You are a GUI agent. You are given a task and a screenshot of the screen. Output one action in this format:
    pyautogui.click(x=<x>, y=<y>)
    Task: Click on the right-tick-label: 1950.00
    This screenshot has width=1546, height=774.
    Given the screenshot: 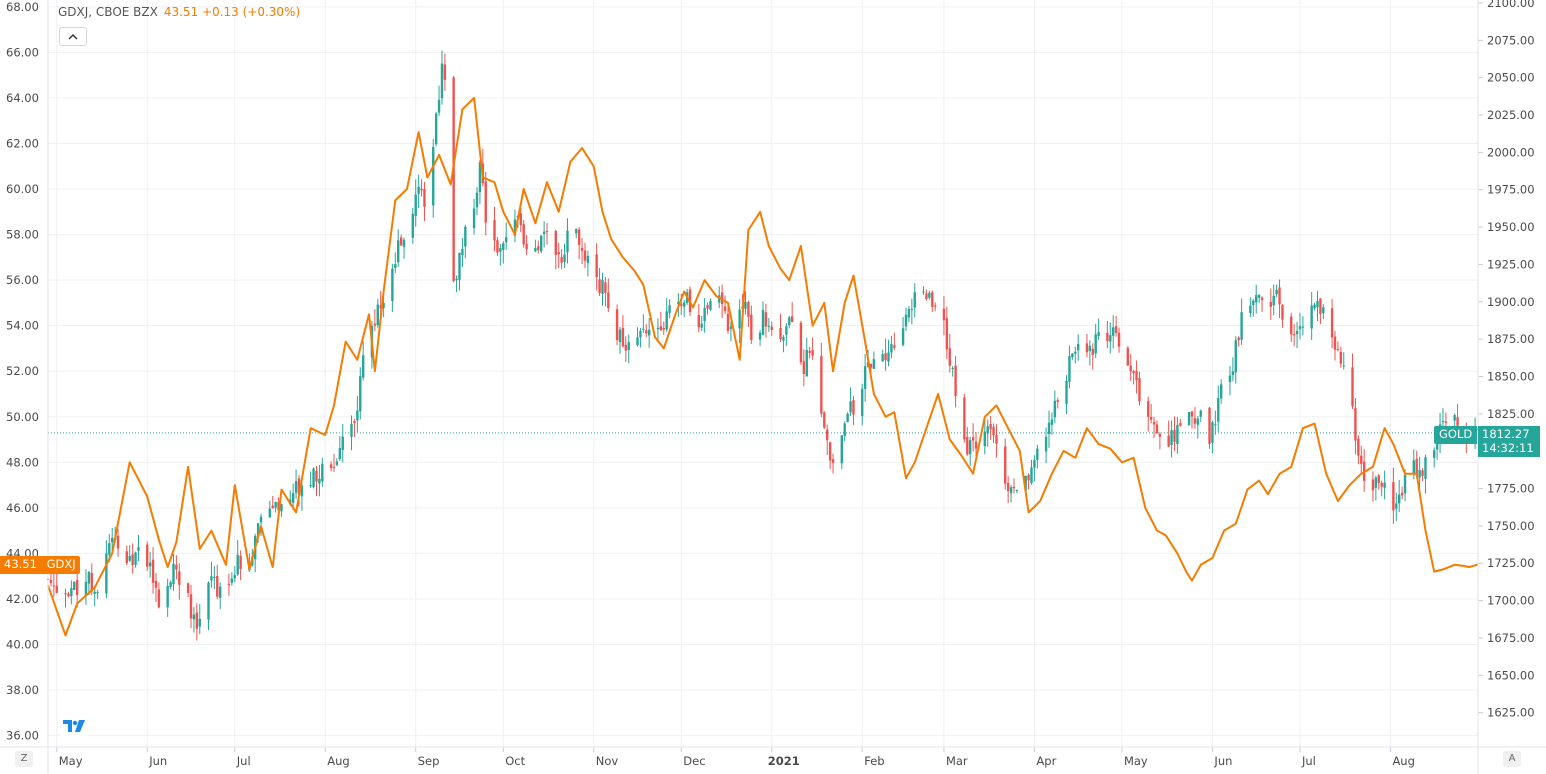 What is the action you would take?
    pyautogui.click(x=1511, y=227)
    